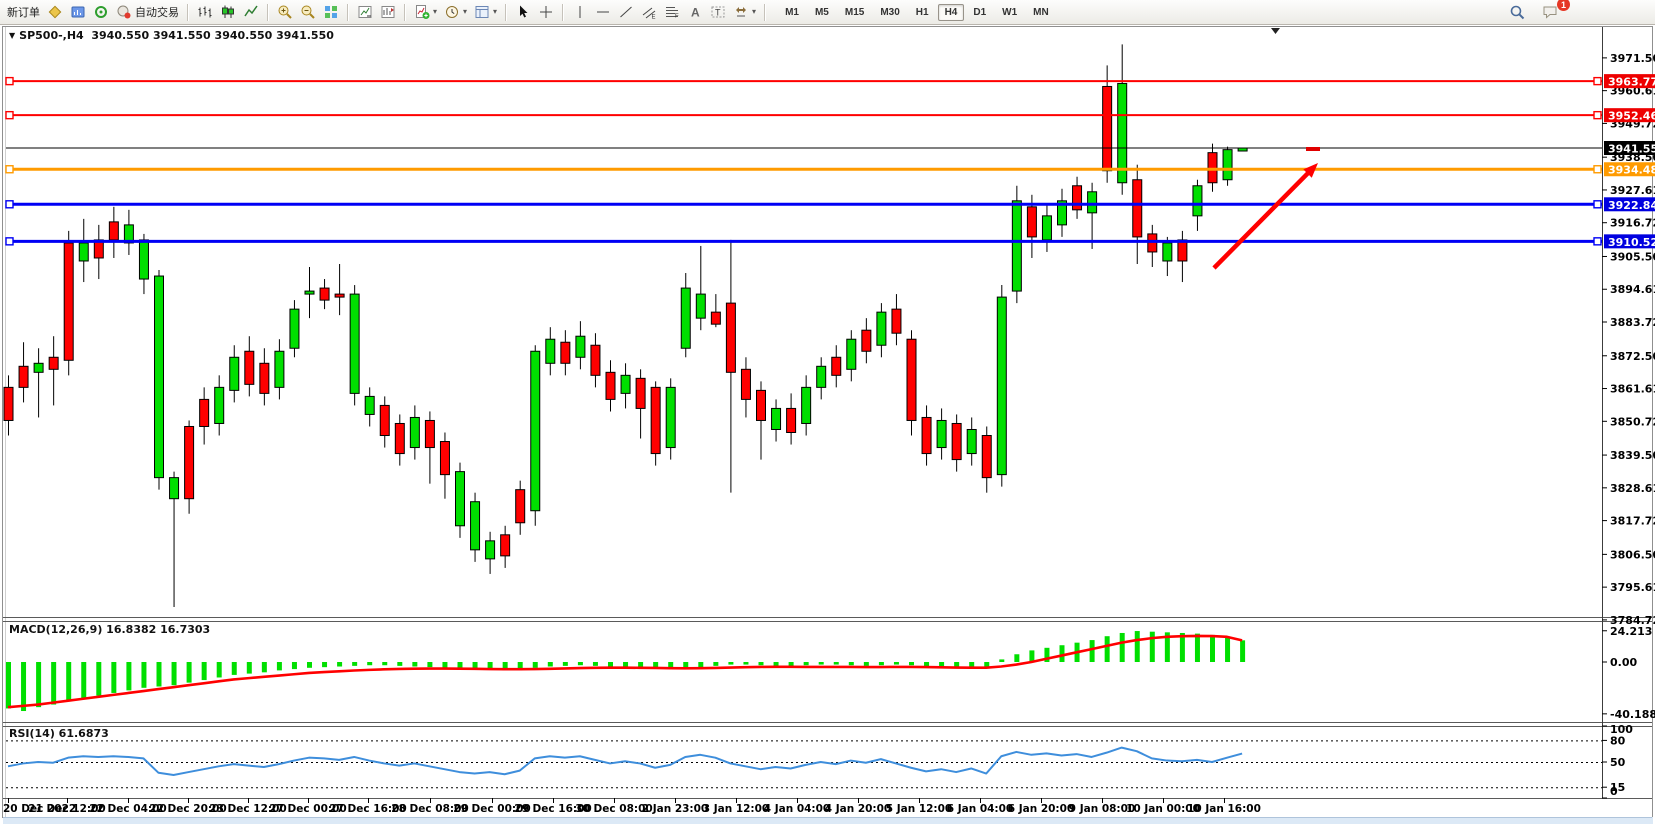  I want to click on price-label-text: 3941.550, so click(1631, 149).